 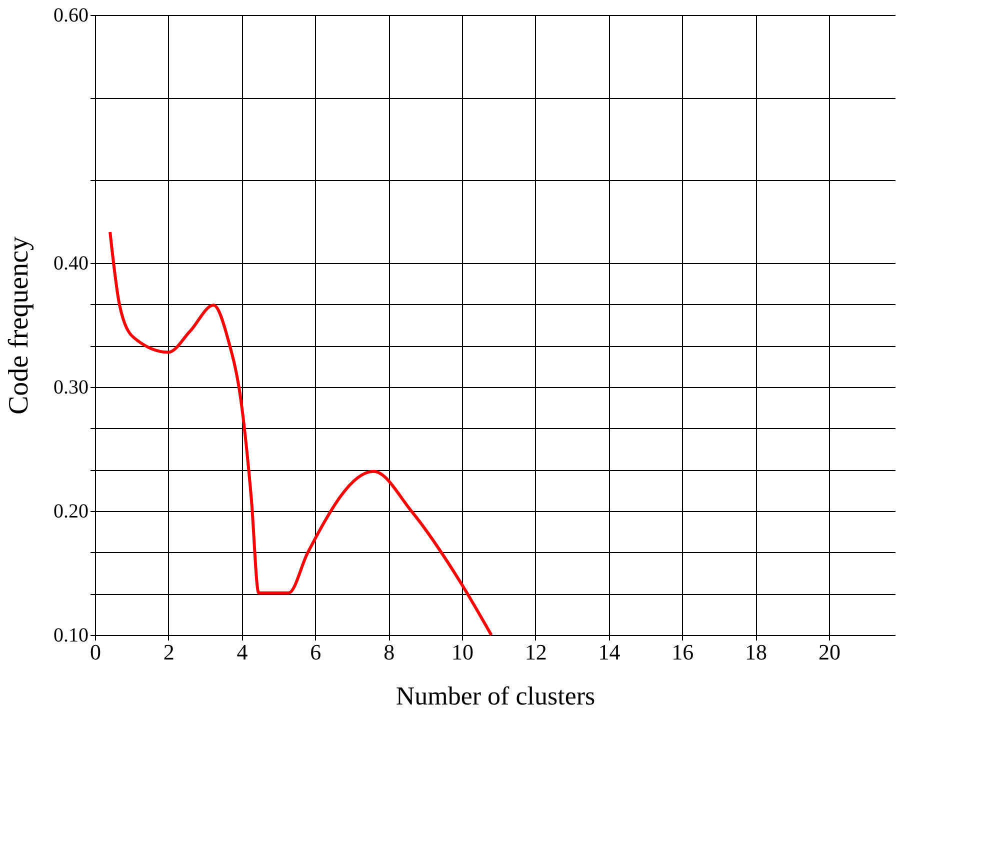 I want to click on x-tick-label: 2, so click(x=168, y=652).